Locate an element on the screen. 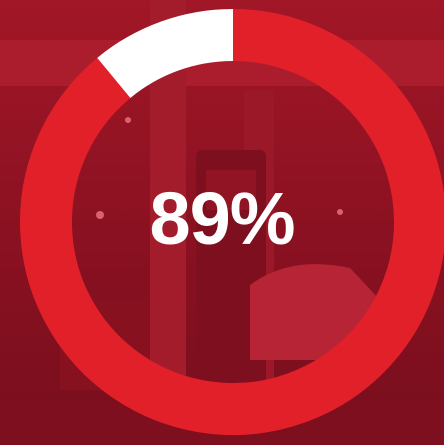 The image size is (444, 445). donut-slice-remainder is located at coordinates (165, 54).